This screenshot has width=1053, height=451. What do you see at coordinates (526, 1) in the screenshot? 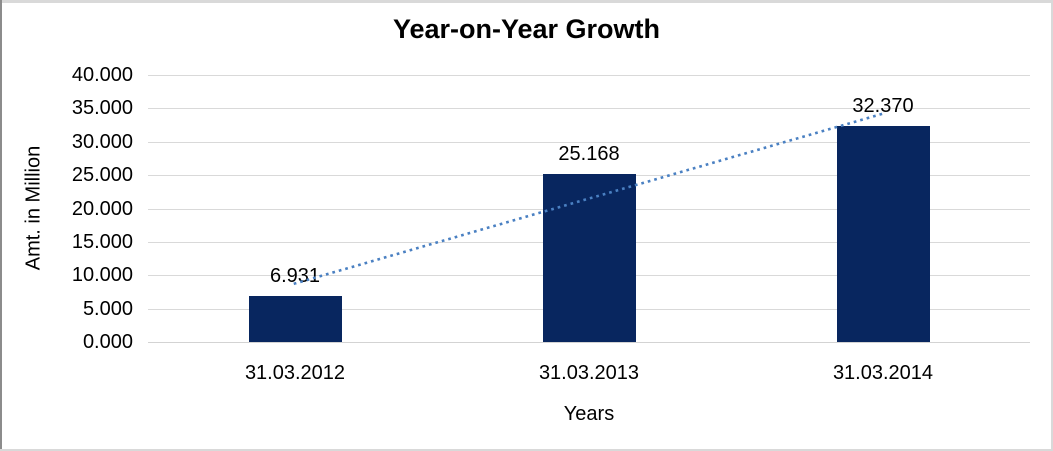
I see `frame-border-top` at bounding box center [526, 1].